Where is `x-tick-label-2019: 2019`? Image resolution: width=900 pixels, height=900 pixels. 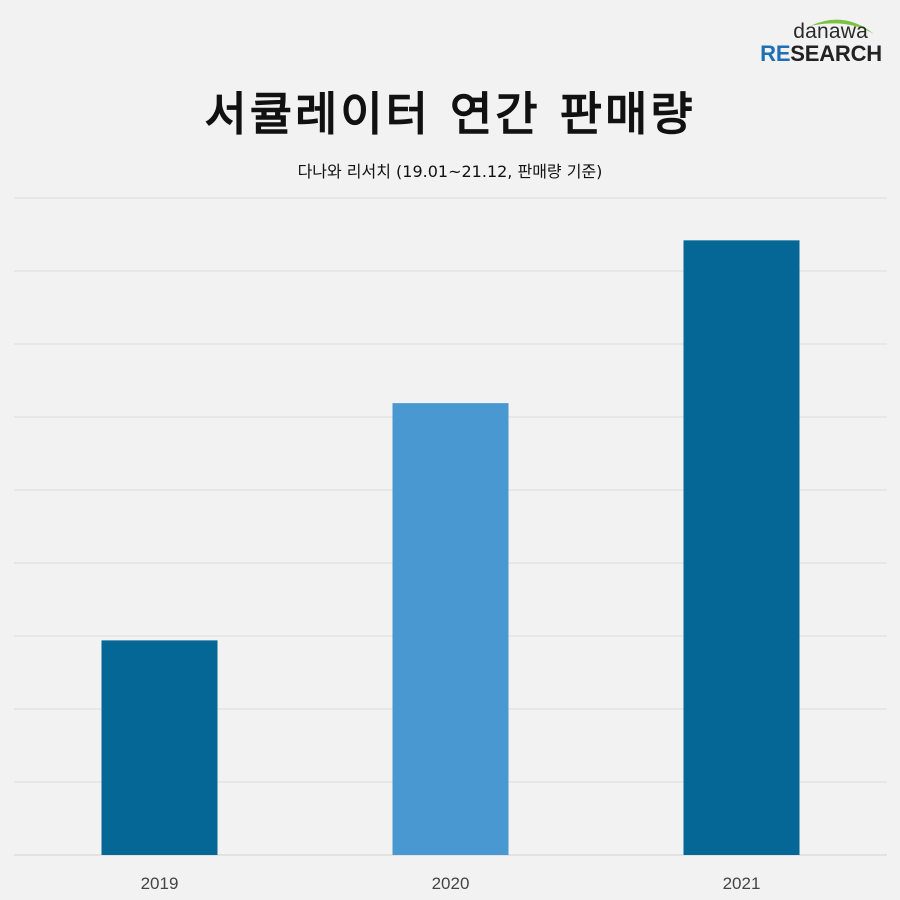 x-tick-label-2019: 2019 is located at coordinates (160, 883).